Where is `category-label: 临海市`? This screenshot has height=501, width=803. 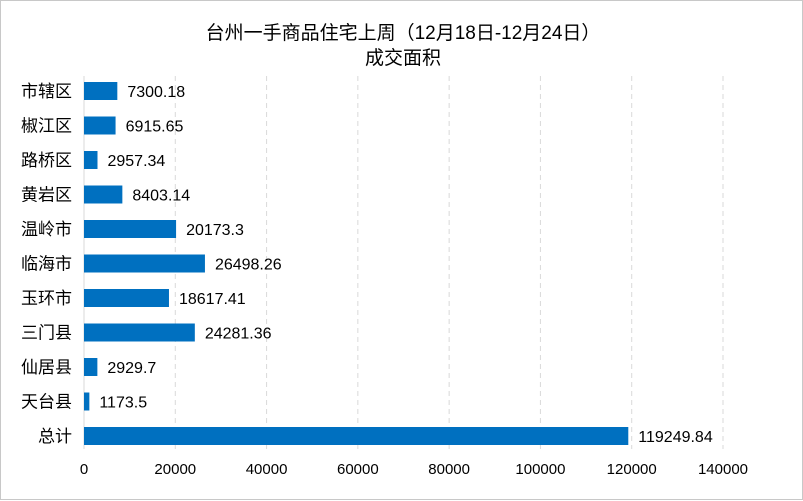 category-label: 临海市 is located at coordinates (46, 264).